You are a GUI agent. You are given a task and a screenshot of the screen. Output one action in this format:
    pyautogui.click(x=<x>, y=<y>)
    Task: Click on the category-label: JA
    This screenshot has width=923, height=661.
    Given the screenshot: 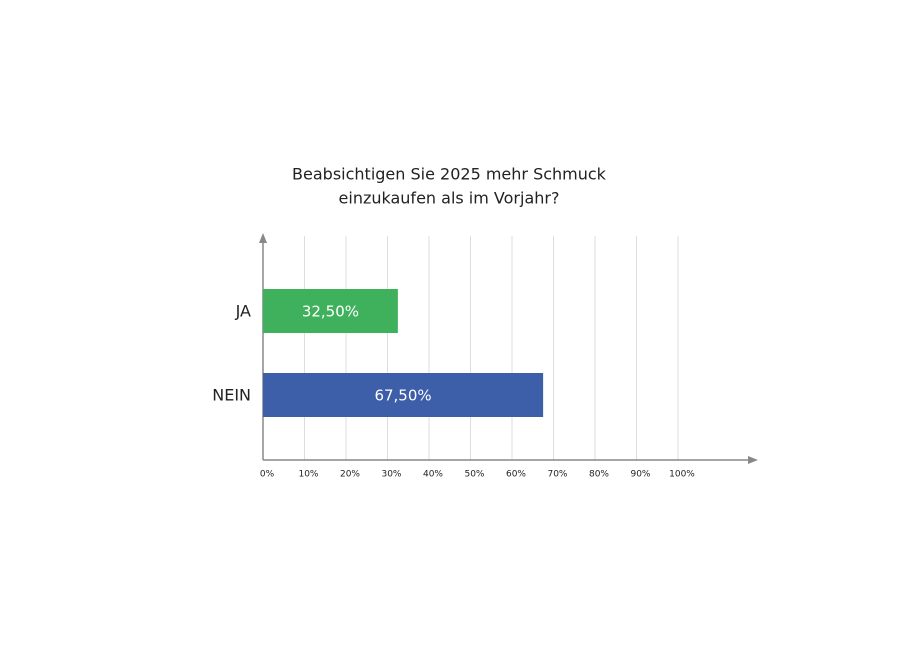 What is the action you would take?
    pyautogui.click(x=243, y=311)
    